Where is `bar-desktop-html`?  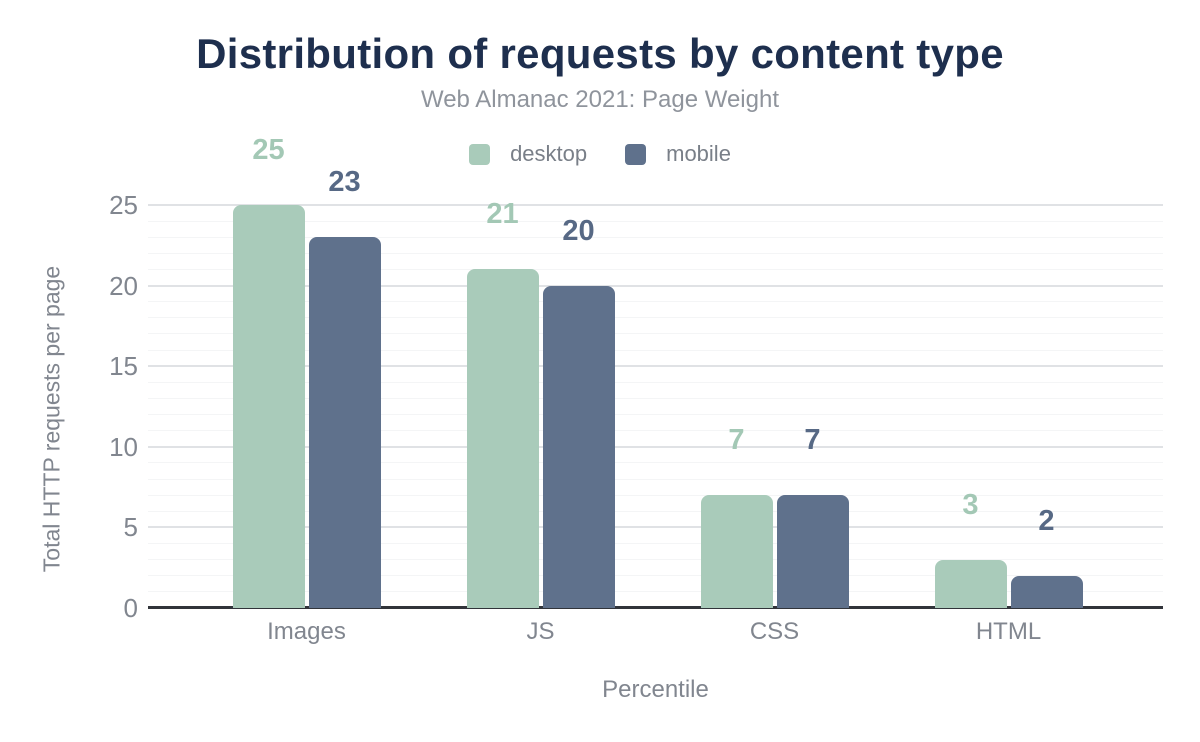 bar-desktop-html is located at coordinates (970, 583).